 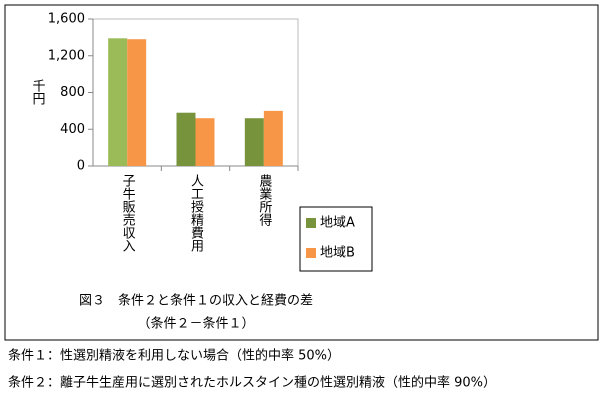 What do you see at coordinates (127, 213) in the screenshot?
I see `x-tick-label: 子牛販売収入` at bounding box center [127, 213].